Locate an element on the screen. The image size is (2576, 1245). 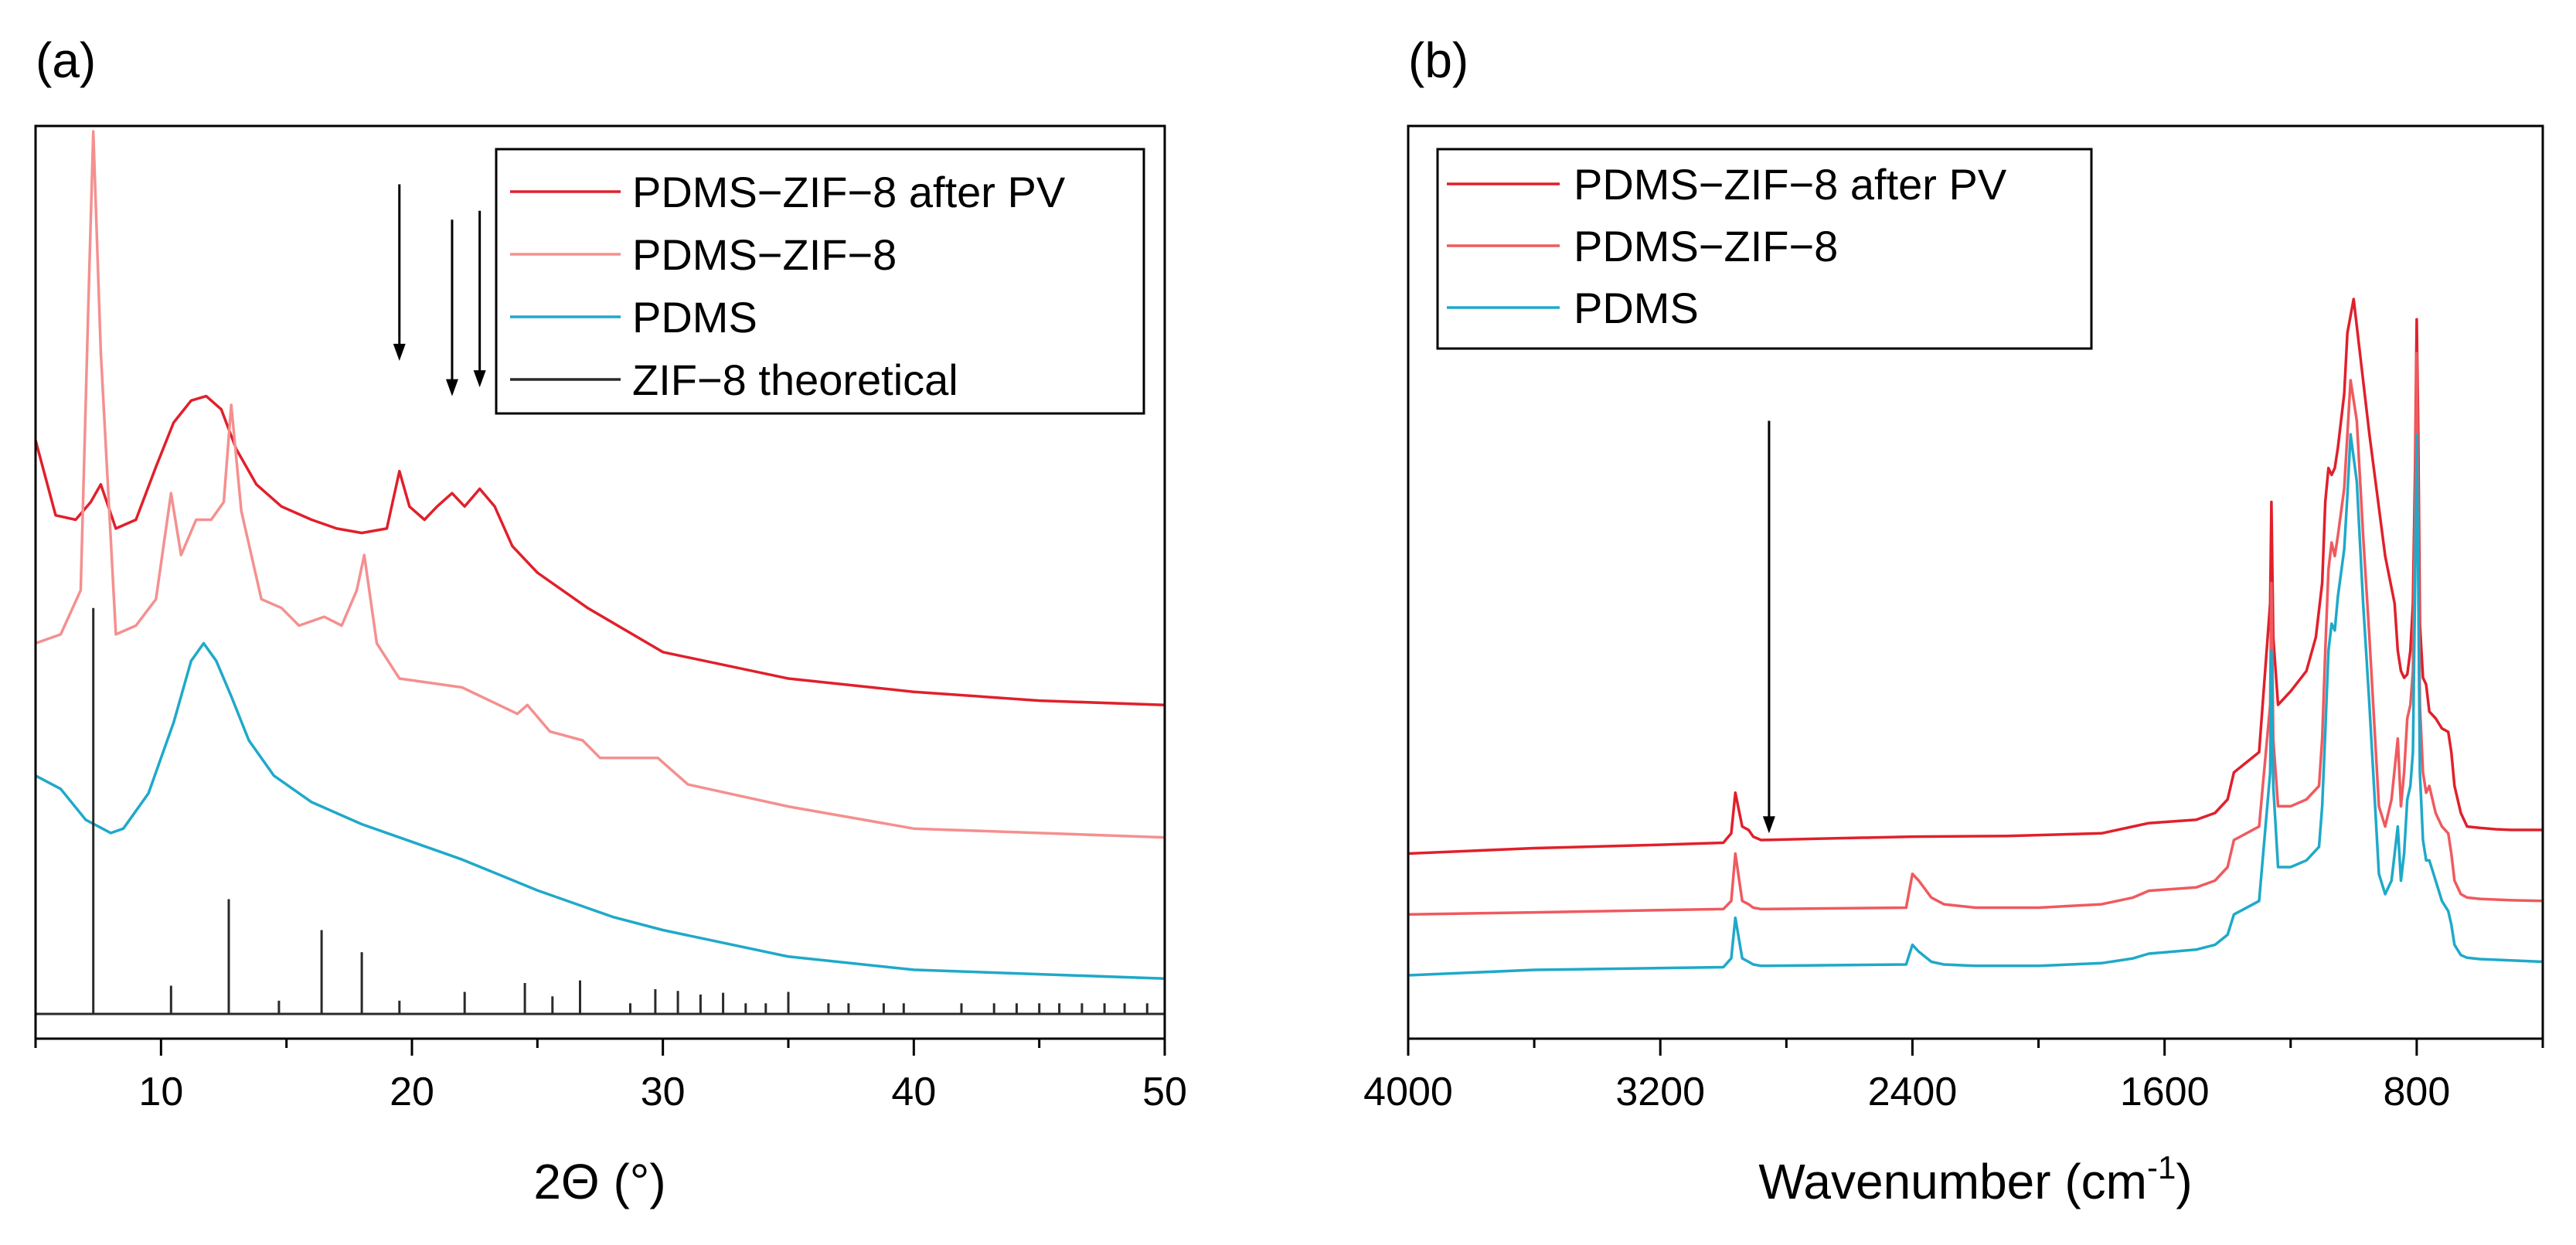
panel-a-label: (a) is located at coordinates (66, 60).